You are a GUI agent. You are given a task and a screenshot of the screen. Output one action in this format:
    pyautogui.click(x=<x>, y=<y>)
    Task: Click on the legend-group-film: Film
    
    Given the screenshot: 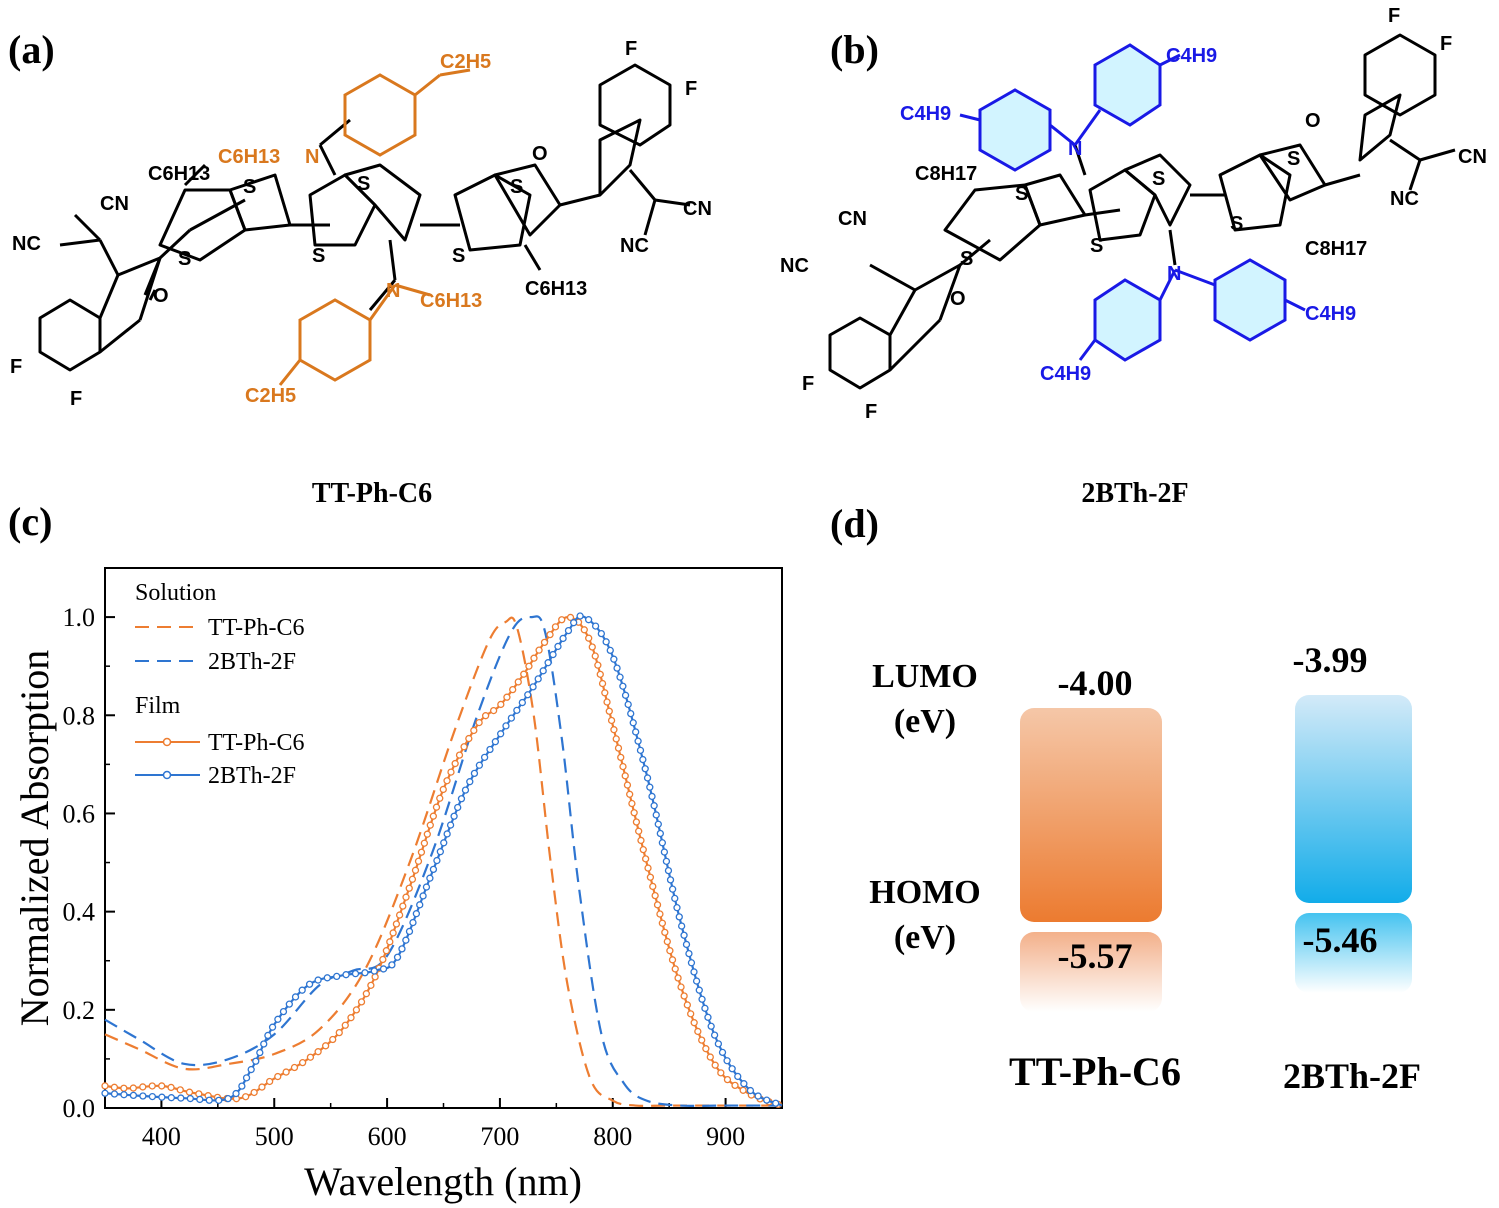 What is the action you would take?
    pyautogui.click(x=158, y=706)
    